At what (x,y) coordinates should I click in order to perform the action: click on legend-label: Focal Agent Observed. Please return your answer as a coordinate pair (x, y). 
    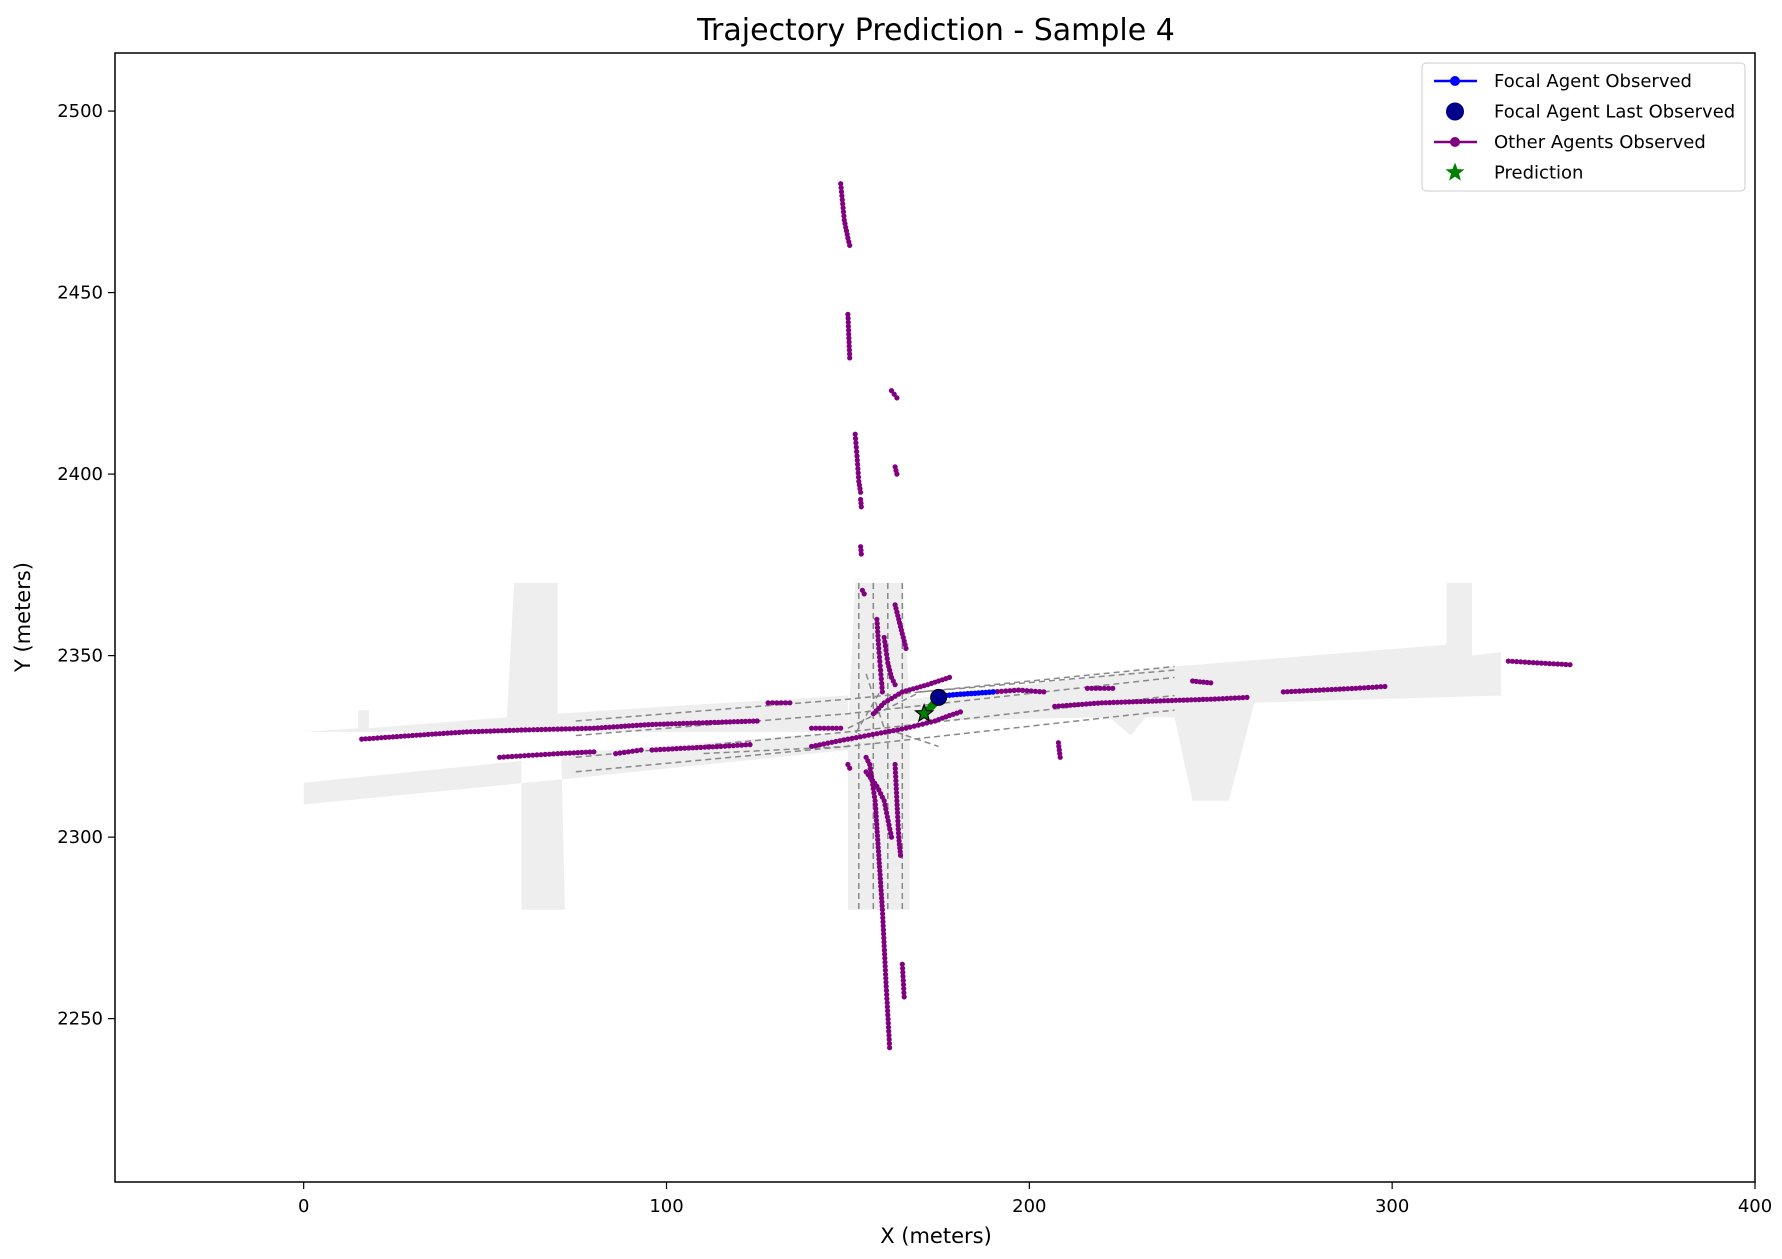
    Looking at the image, I should click on (1593, 81).